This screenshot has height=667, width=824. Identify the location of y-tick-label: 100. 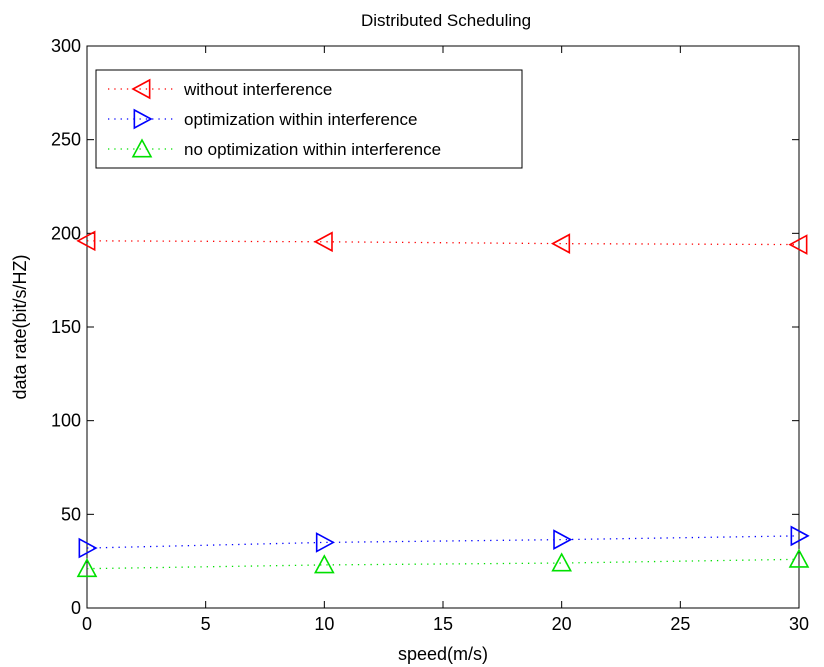
(66, 421).